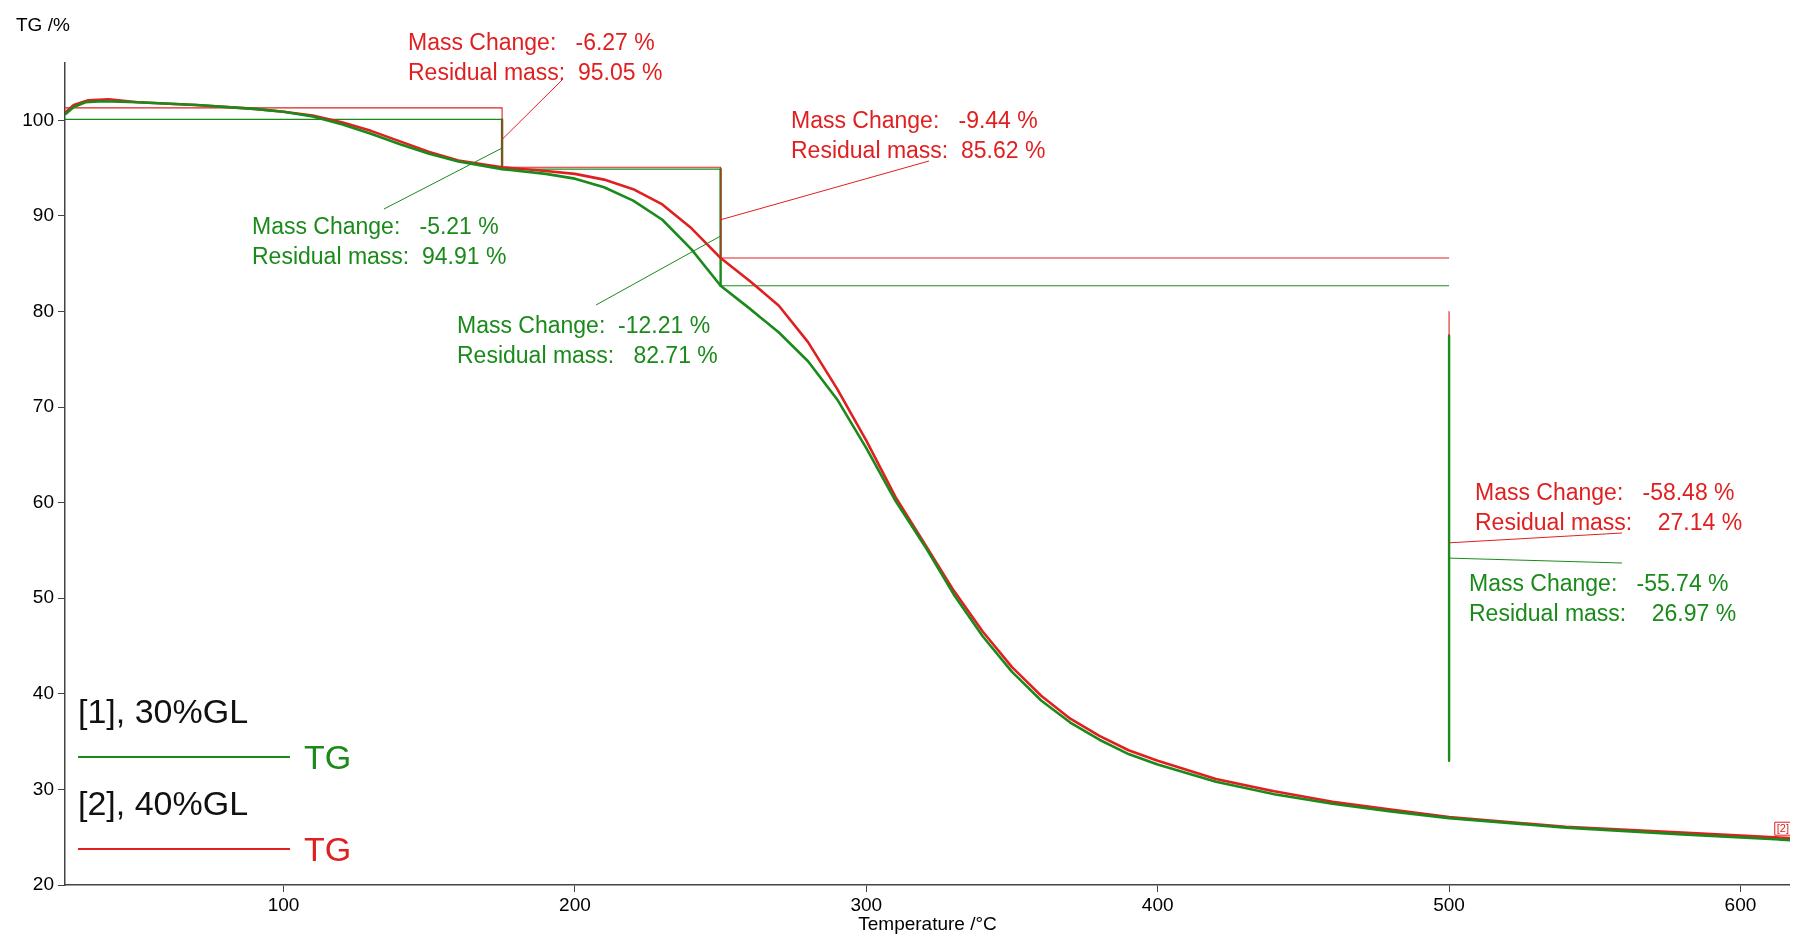 The width and height of the screenshot is (1798, 944). What do you see at coordinates (1609, 506) in the screenshot?
I see `annotation: Mass Change: -58.48 % Residual mass: 27.14 %` at bounding box center [1609, 506].